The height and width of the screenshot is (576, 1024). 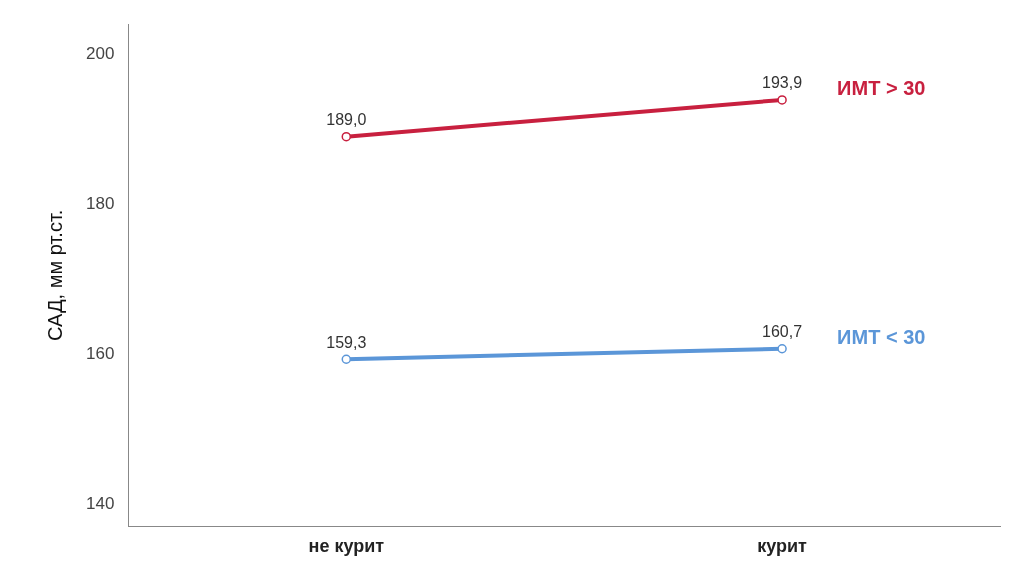 I want to click on y-tick-label: 140, so click(x=100, y=503).